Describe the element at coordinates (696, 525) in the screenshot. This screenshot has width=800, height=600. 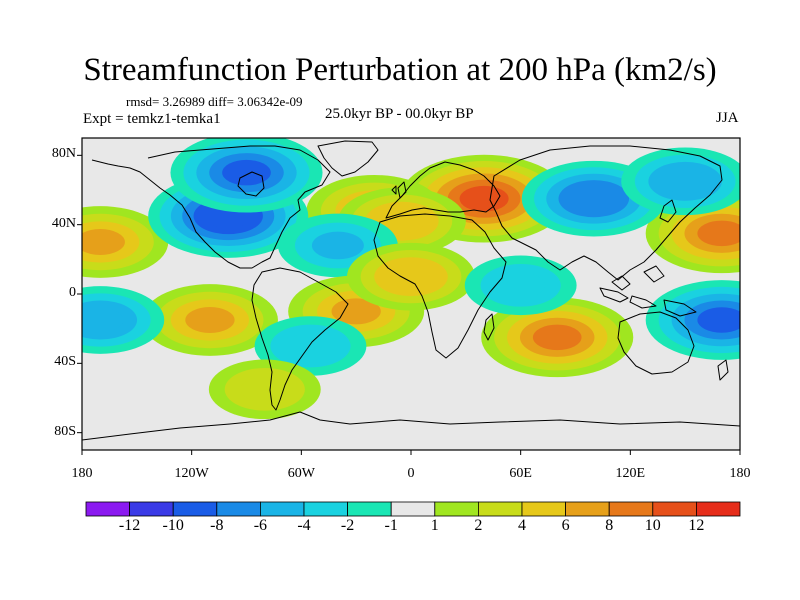
I see `colorbar-label: 12` at that location.